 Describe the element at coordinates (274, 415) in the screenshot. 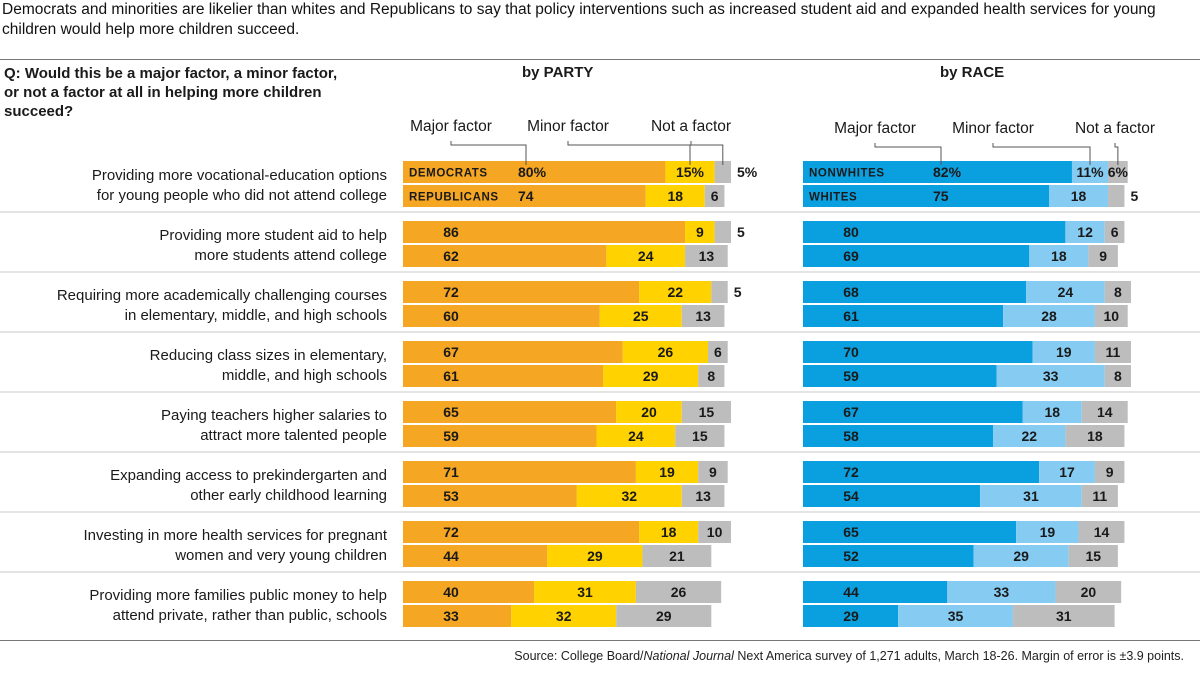

I see `category-label: Paying teachers higher salaries to` at that location.